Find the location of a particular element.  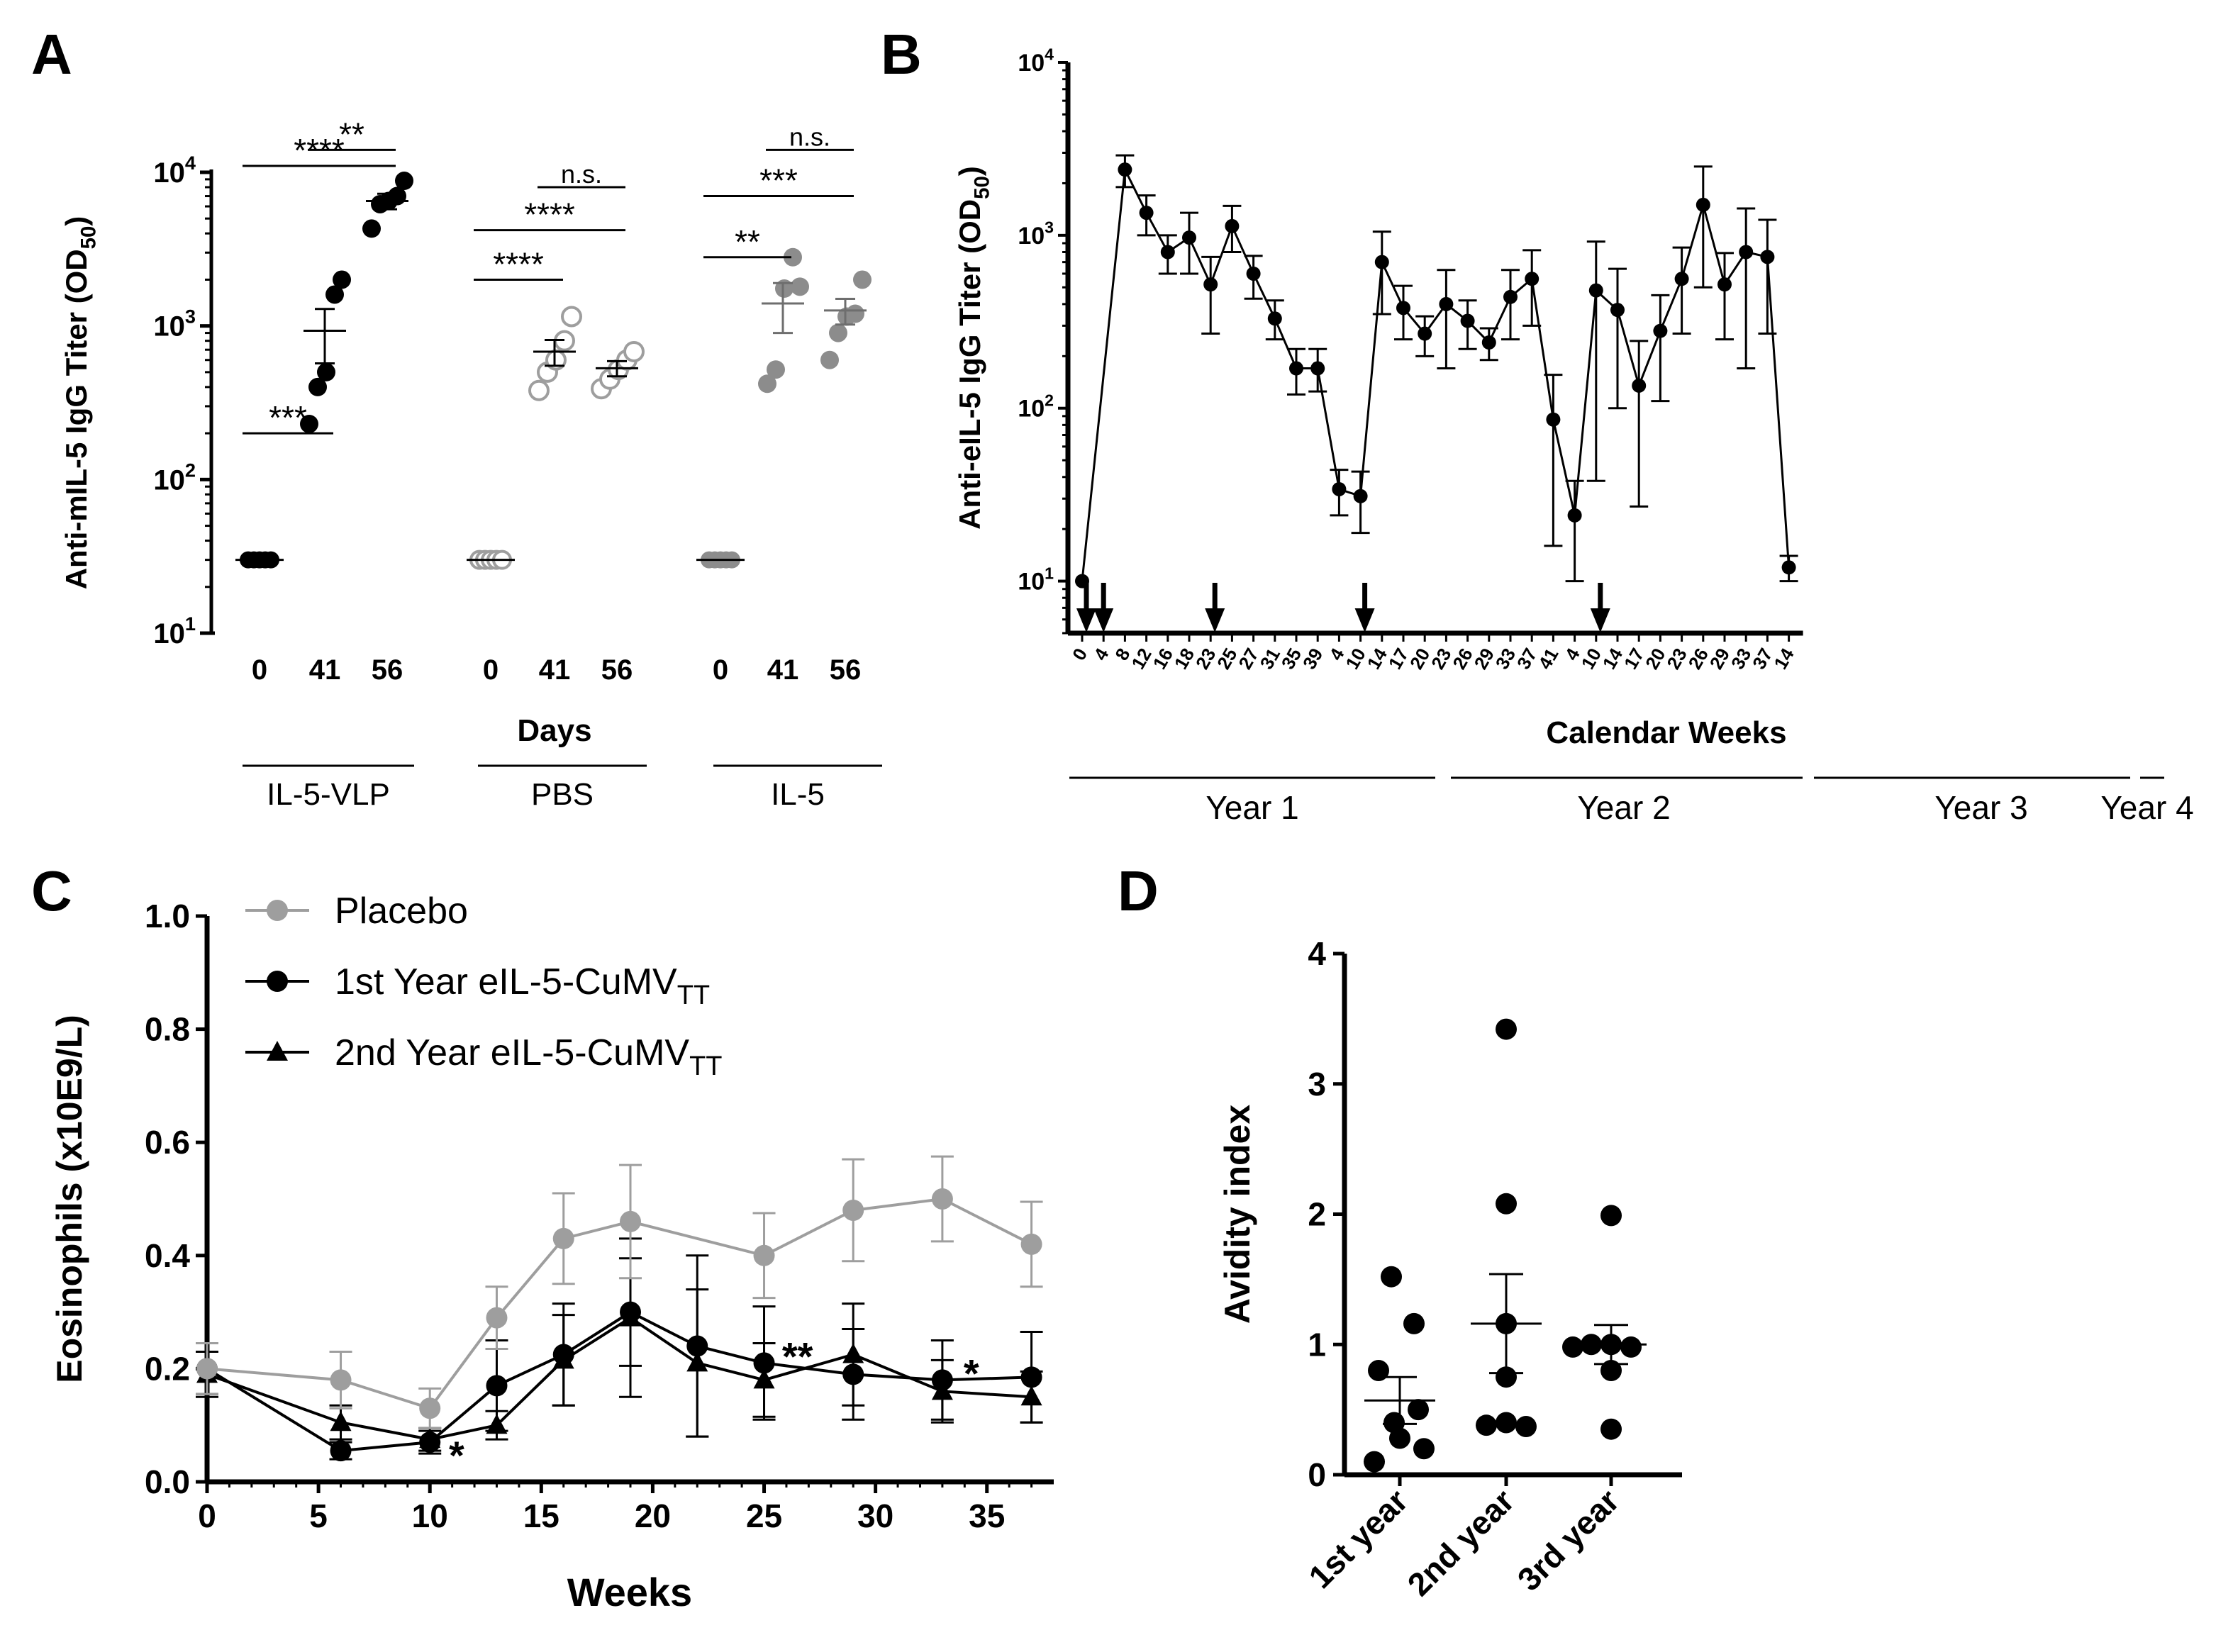

year-label: Year 3 is located at coordinates (1981, 808).